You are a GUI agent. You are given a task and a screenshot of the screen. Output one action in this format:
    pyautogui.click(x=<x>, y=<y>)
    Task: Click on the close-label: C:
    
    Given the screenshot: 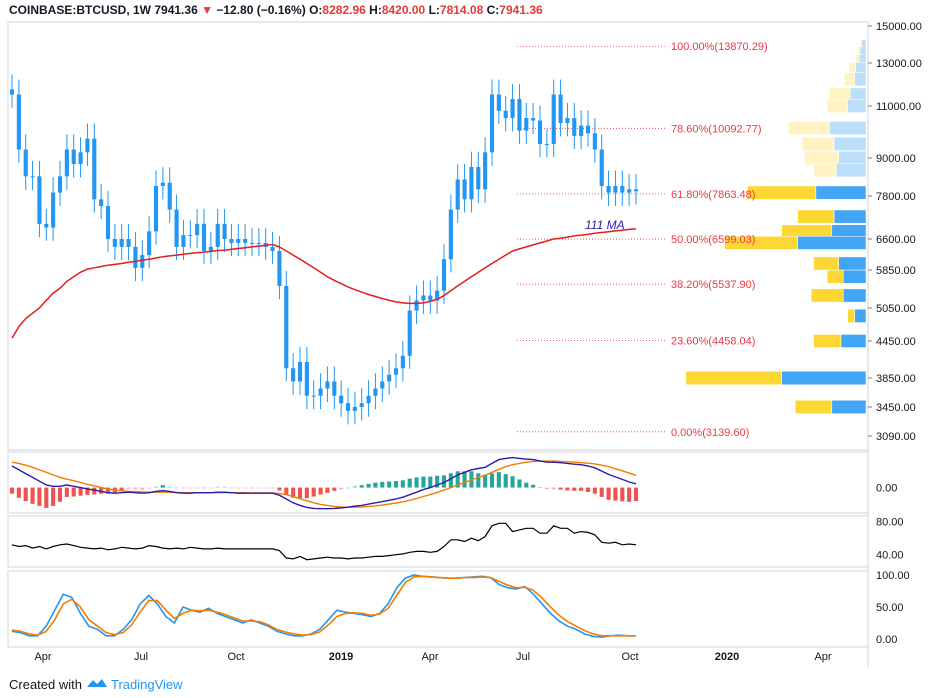 What is the action you would take?
    pyautogui.click(x=493, y=10)
    